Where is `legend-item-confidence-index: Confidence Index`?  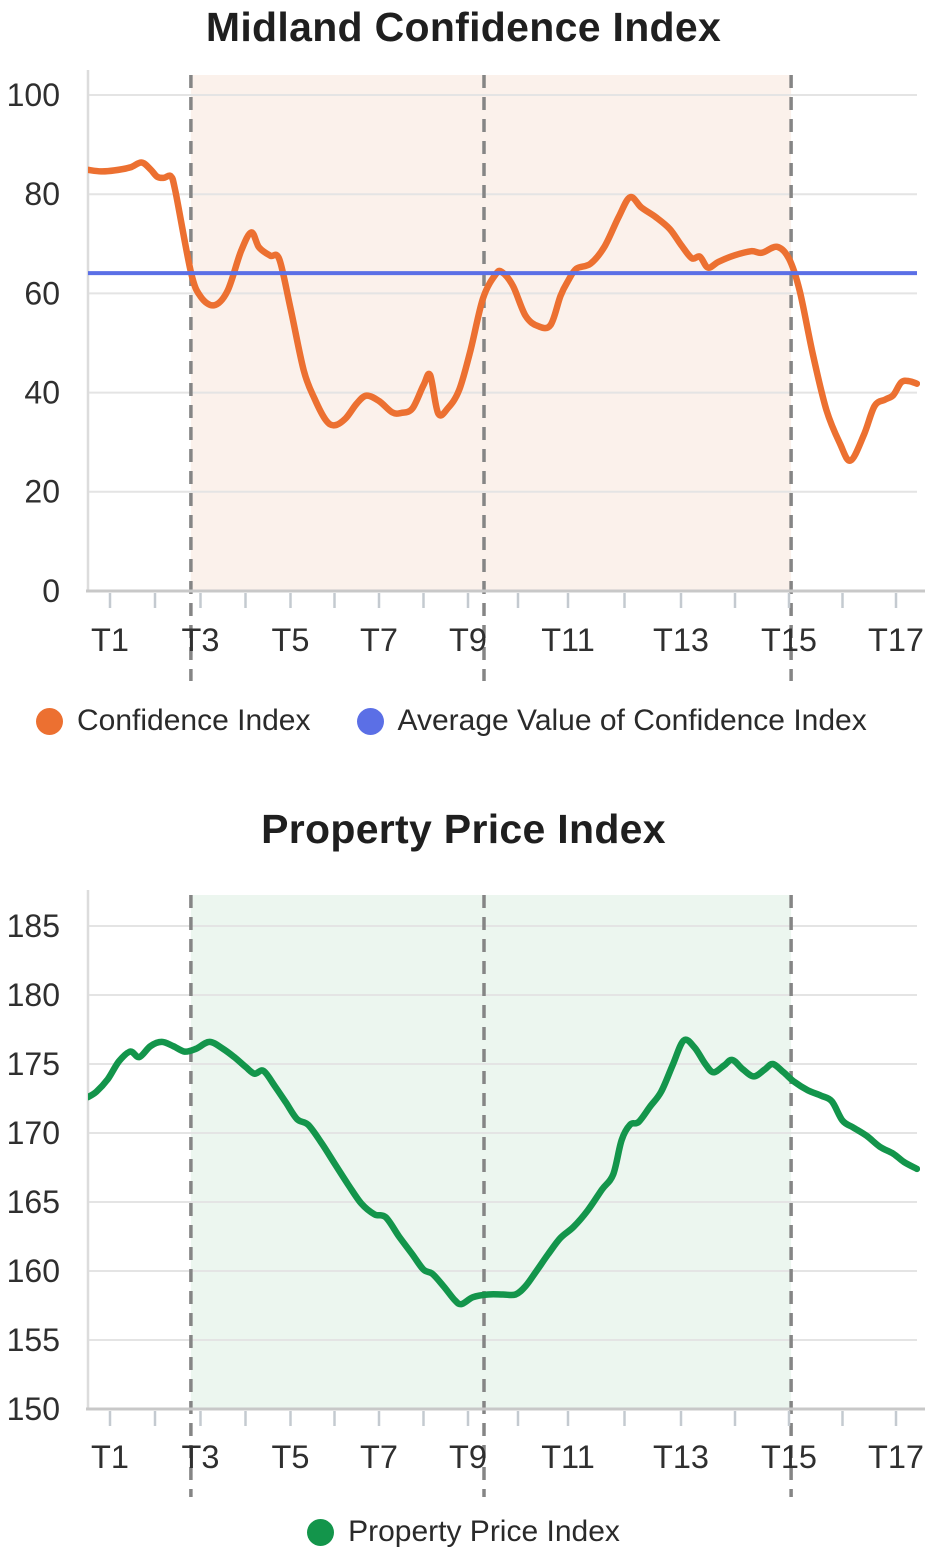 legend-item-confidence-index: Confidence Index is located at coordinates (173, 721).